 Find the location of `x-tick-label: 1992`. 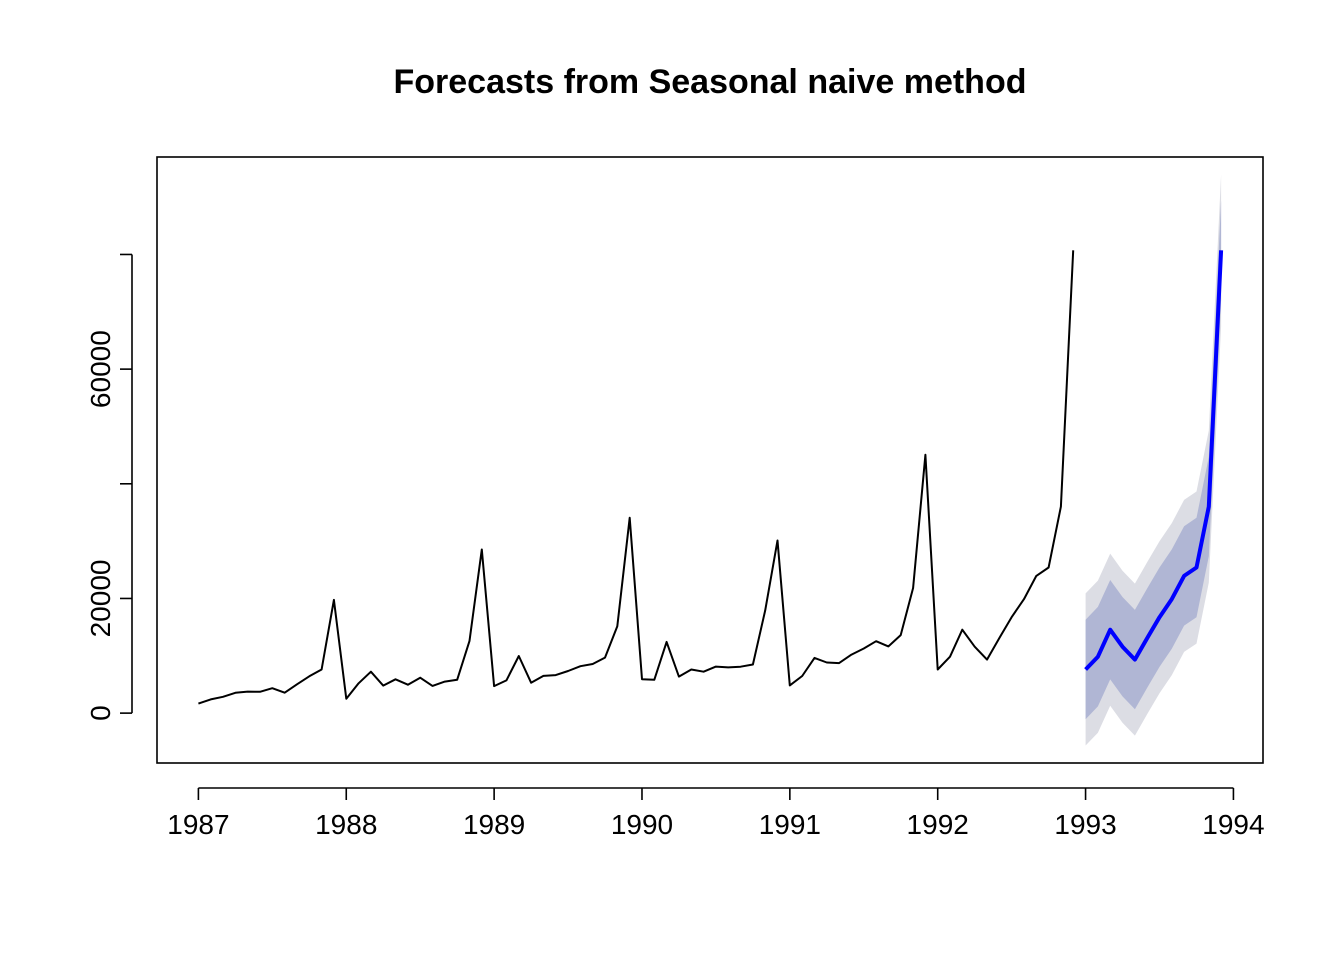

x-tick-label: 1992 is located at coordinates (938, 824).